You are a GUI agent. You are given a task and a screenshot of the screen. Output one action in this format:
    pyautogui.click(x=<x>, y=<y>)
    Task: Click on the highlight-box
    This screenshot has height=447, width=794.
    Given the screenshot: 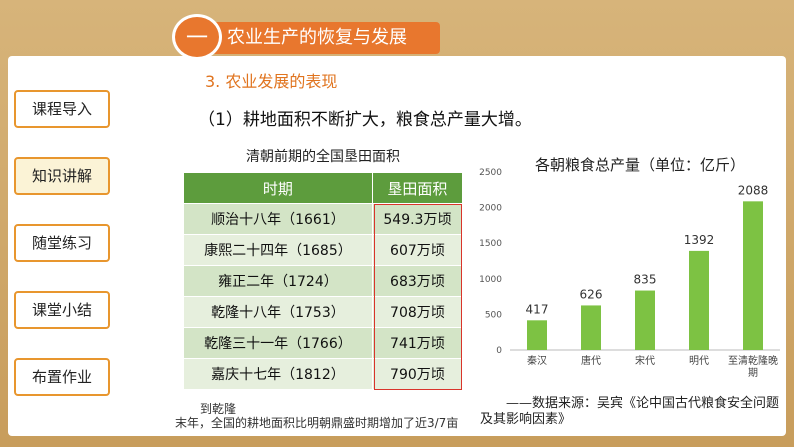 What is the action you would take?
    pyautogui.click(x=418, y=297)
    